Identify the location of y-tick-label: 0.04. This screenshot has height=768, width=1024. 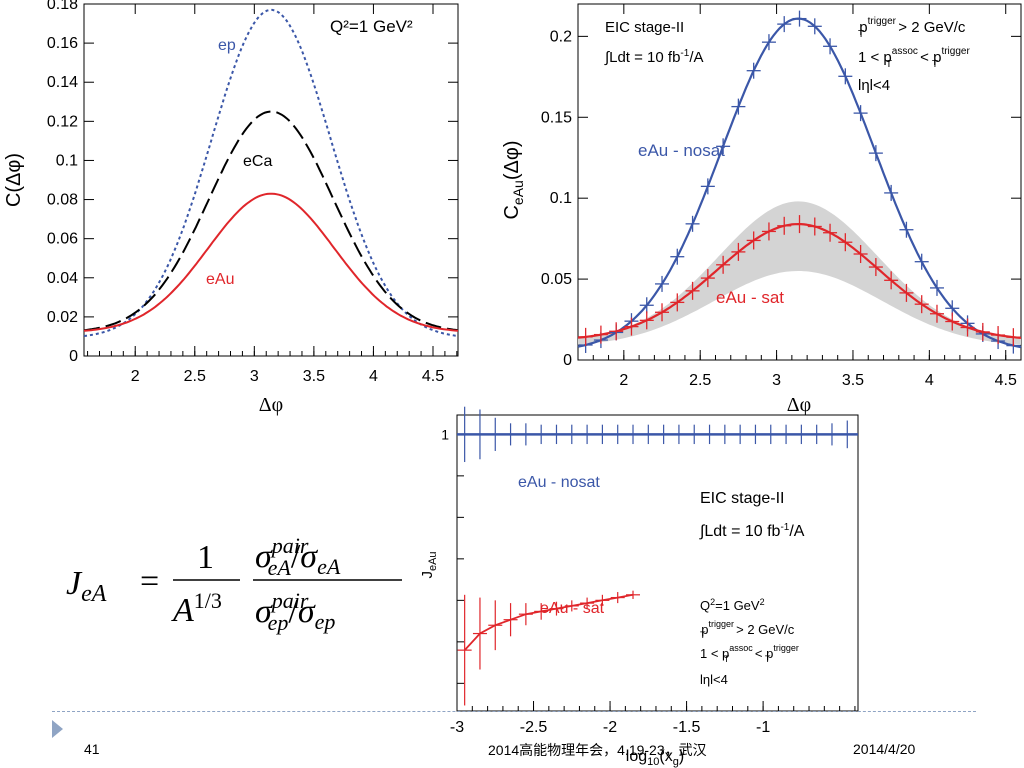
(62, 278).